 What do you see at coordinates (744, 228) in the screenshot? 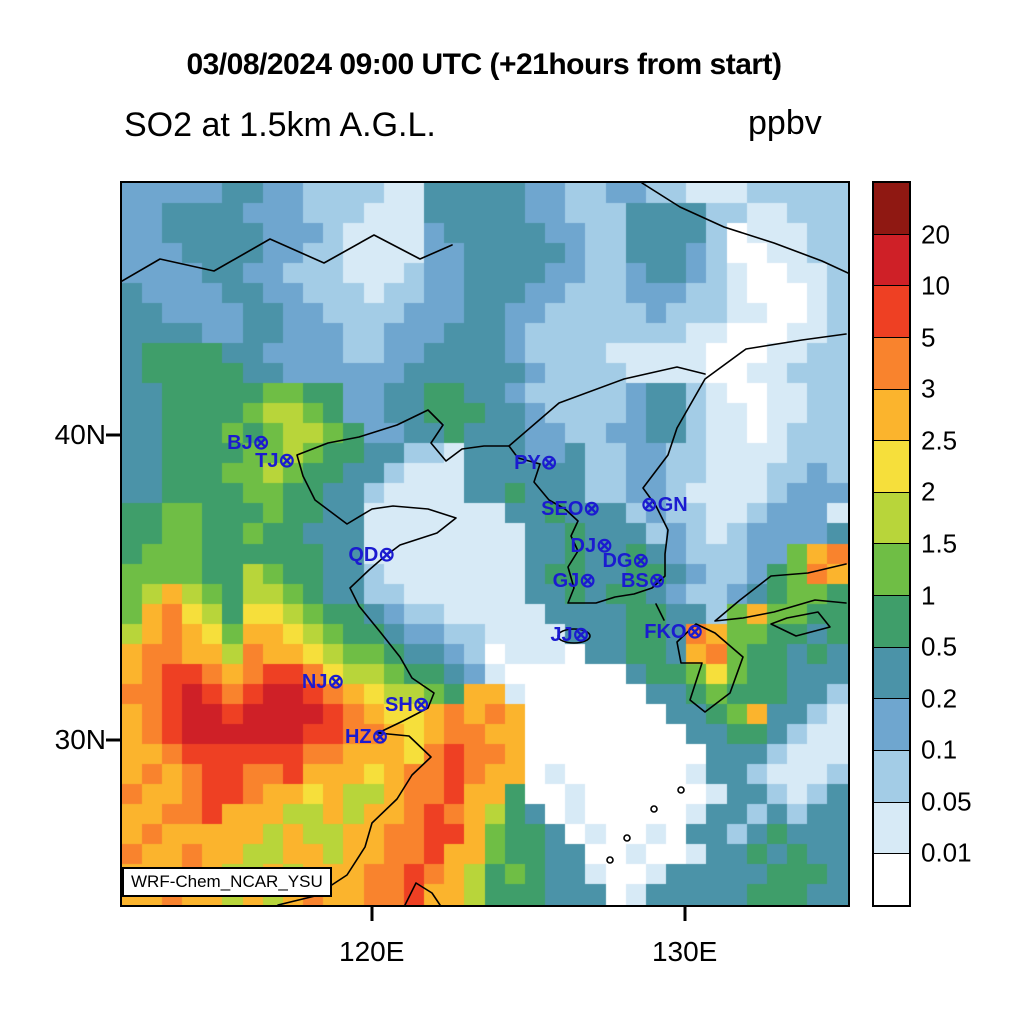
I see `border-line-northeast` at bounding box center [744, 228].